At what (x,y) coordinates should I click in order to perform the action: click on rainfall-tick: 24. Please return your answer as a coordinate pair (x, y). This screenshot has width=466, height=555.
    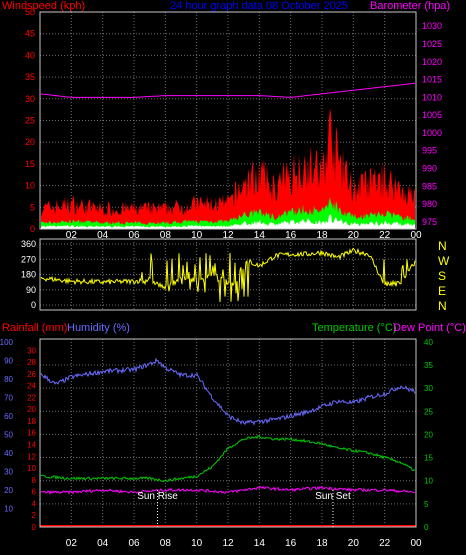
    Looking at the image, I should click on (31, 386).